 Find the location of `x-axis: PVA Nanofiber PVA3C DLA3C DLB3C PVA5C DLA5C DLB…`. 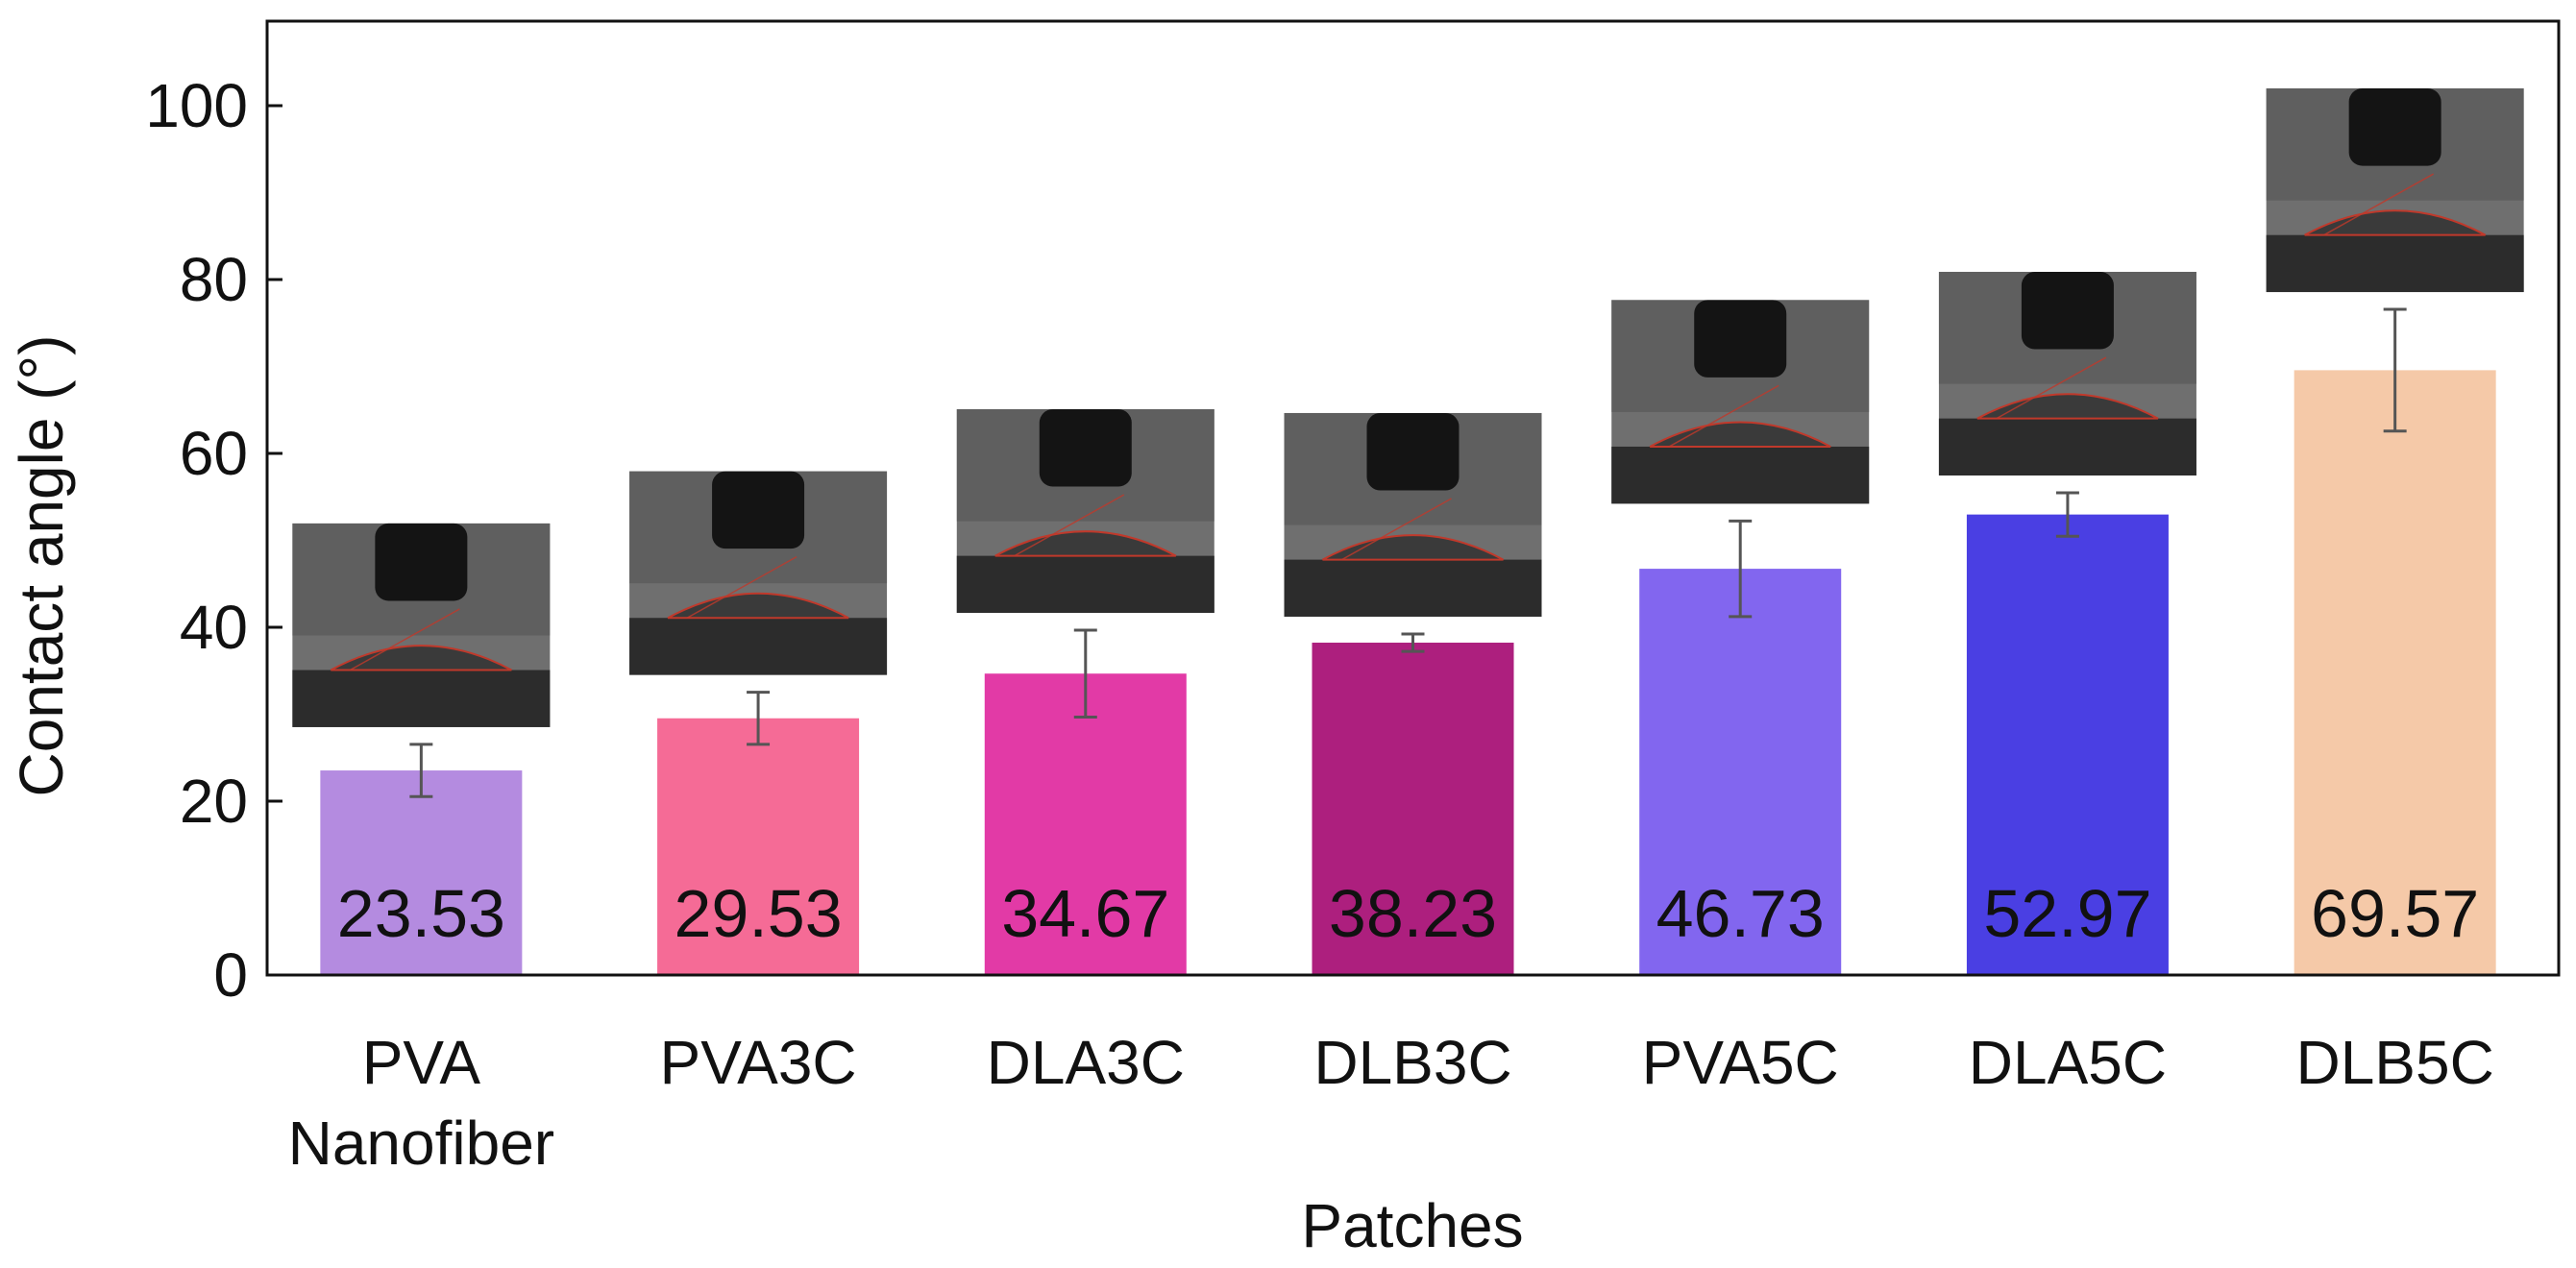

x-axis: PVA Nanofiber PVA3C DLA3C DLB3C PVA5C DLA5C DLB… is located at coordinates (1391, 1103).